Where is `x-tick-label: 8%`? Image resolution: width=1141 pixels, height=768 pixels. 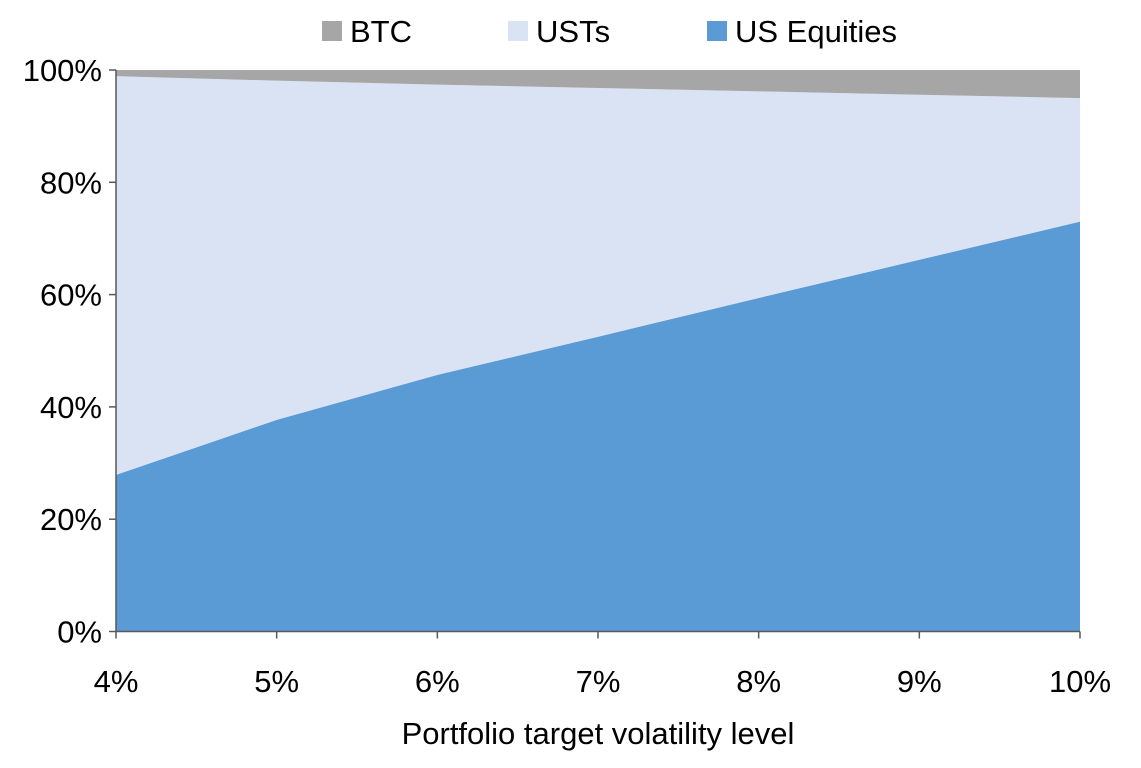
x-tick-label: 8% is located at coordinates (758, 681).